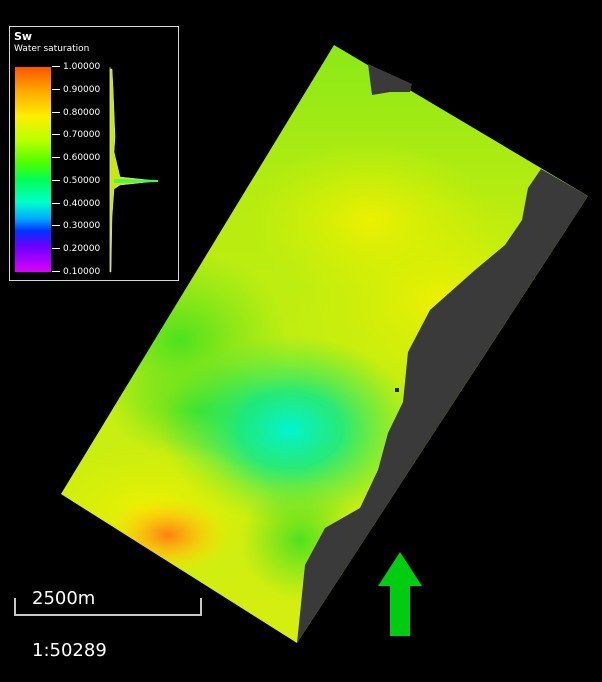 The image size is (602, 682). I want to click on legend-tick: 0.10000, so click(76, 272).